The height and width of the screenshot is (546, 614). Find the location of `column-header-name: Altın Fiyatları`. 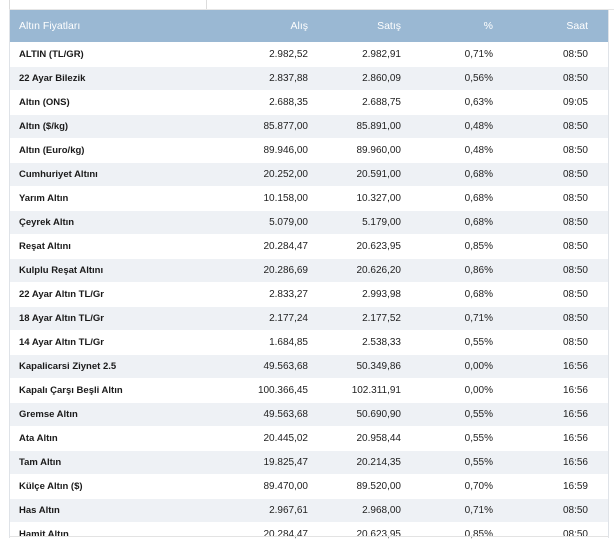

column-header-name: Altın Fiyatları is located at coordinates (50, 26).